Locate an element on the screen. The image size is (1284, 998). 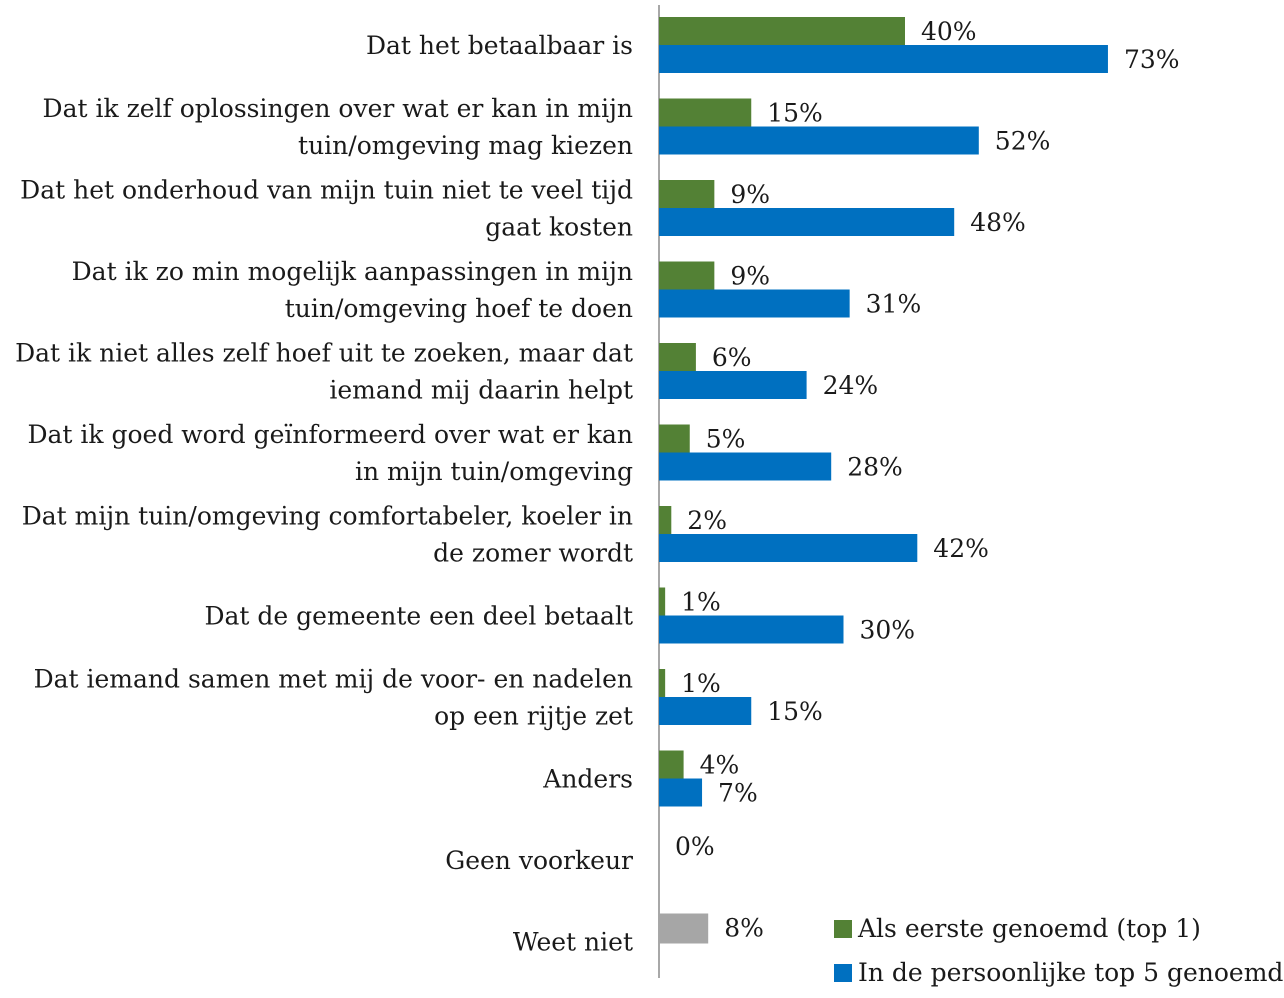
legend-label: In de persoonlijke top 5 genoemd is located at coordinates (1070, 972).